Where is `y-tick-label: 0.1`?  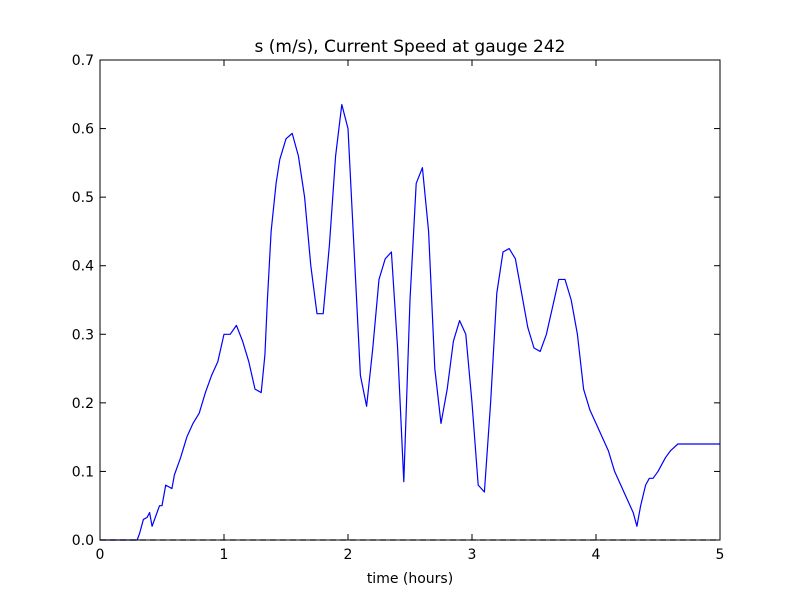
y-tick-label: 0.1 is located at coordinates (83, 472).